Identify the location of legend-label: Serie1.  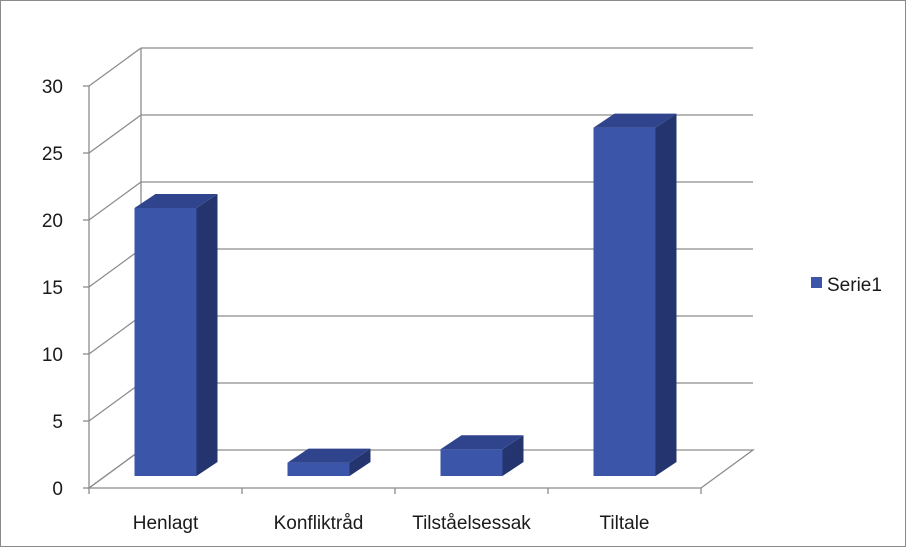
(854, 285).